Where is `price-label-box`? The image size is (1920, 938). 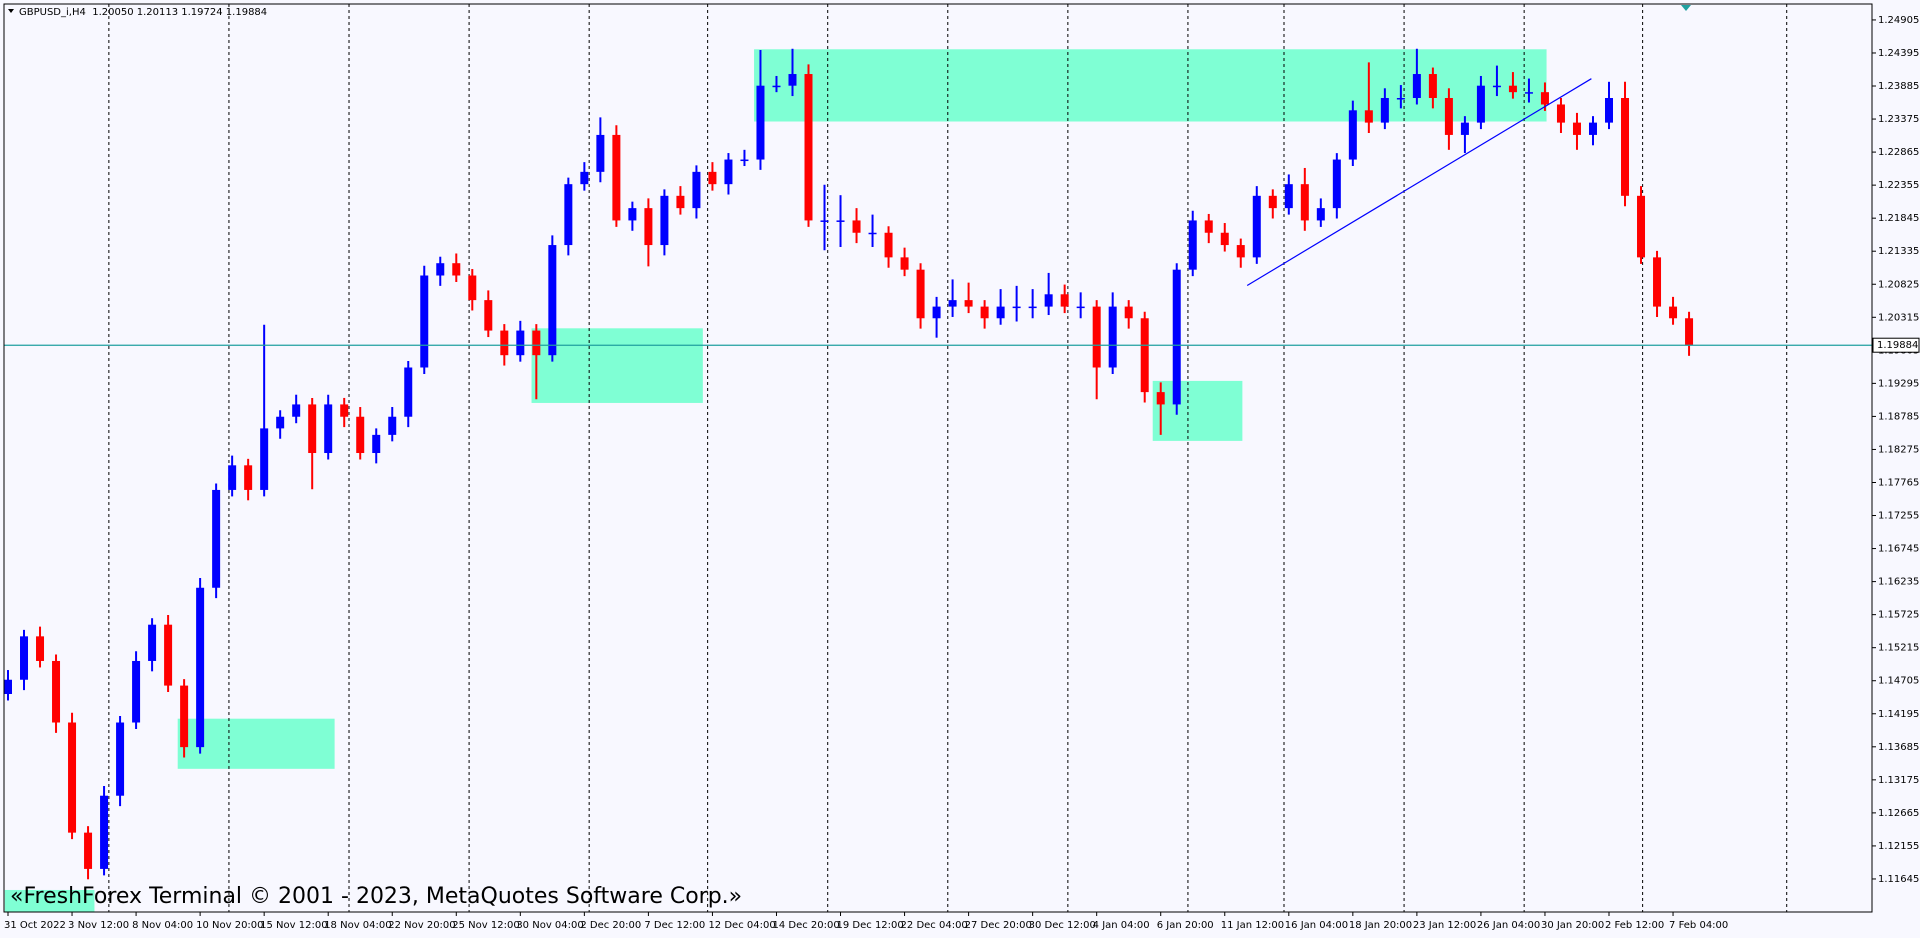 price-label-box is located at coordinates (1896, 345).